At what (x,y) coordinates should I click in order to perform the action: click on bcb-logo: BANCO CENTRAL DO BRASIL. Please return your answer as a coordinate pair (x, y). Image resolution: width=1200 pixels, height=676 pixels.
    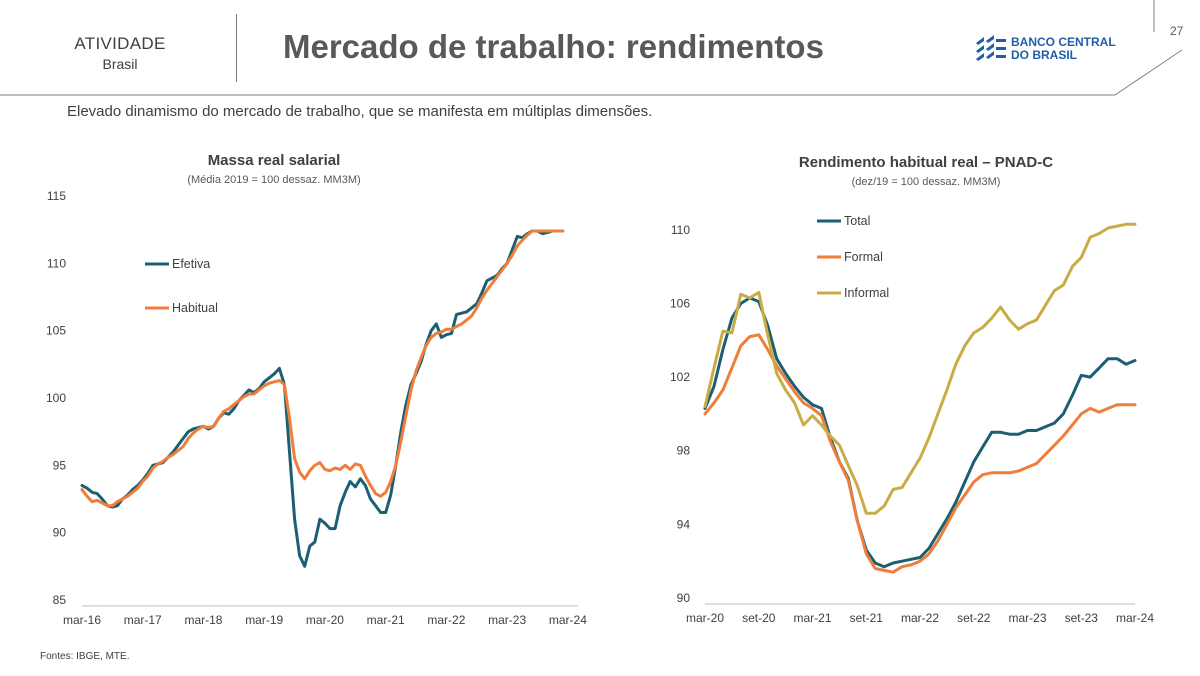
    Looking at the image, I should click on (1059, 50).